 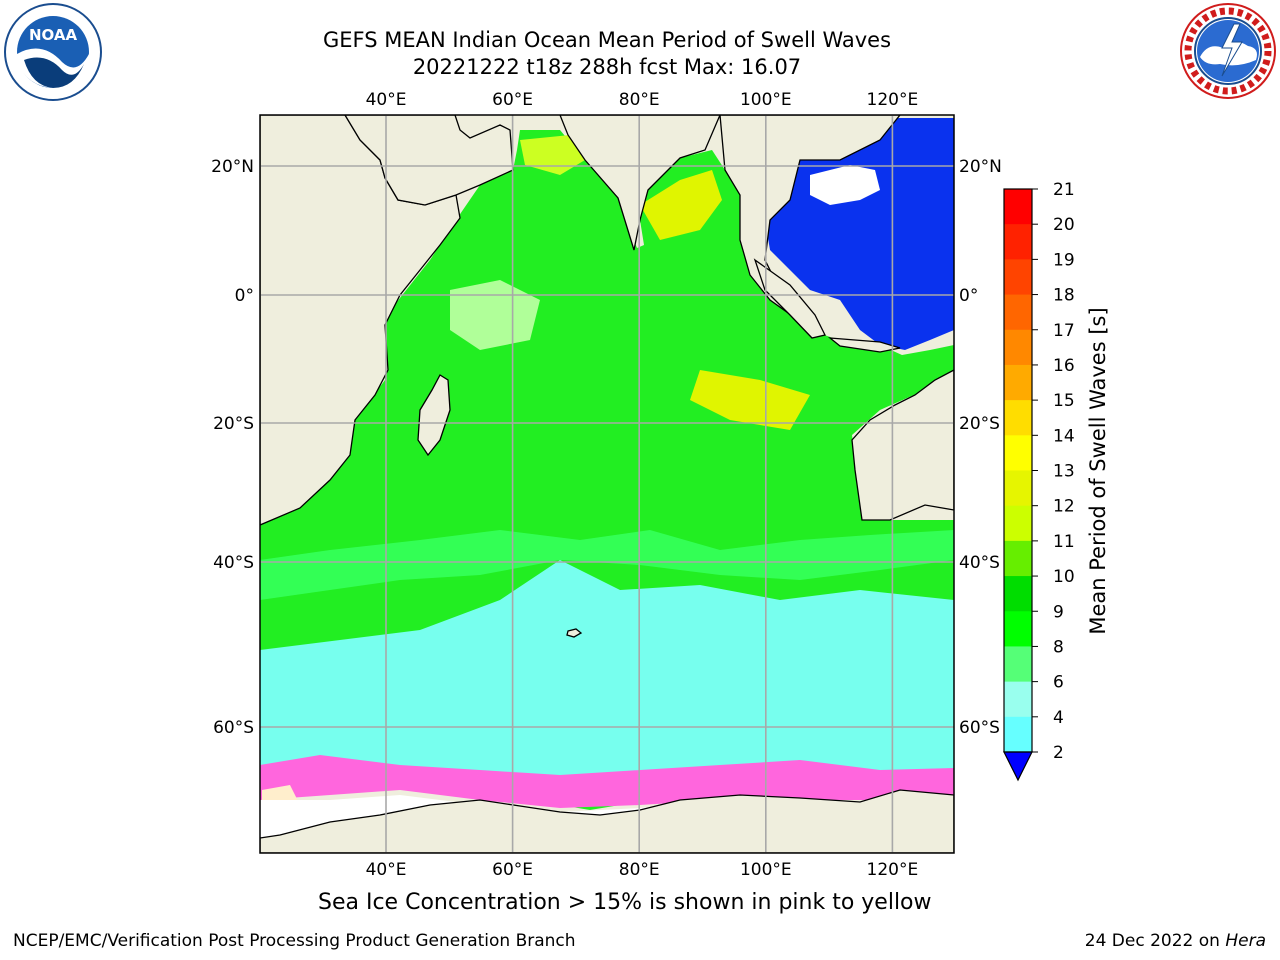 What do you see at coordinates (607, 821) in the screenshot?
I see `land-antarctica` at bounding box center [607, 821].